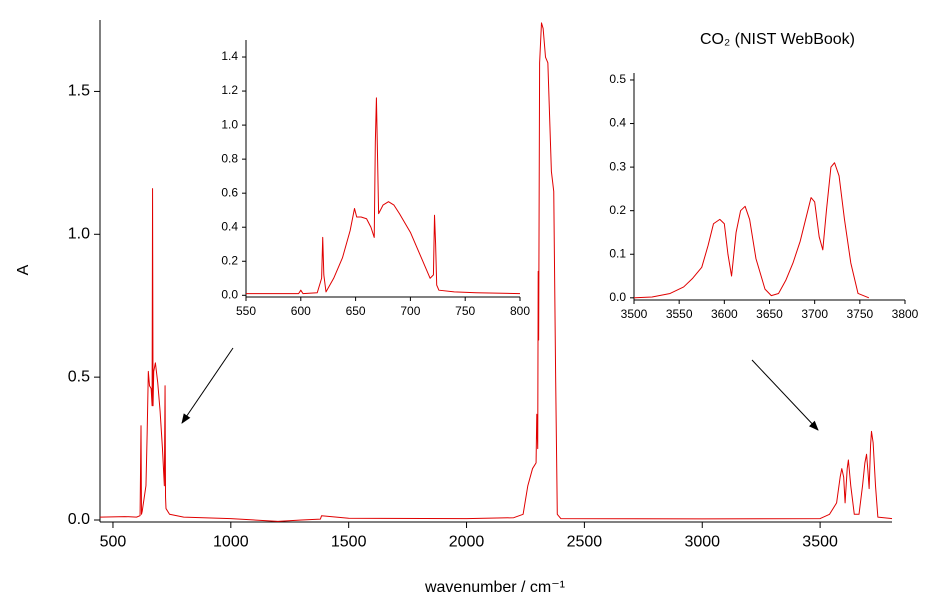 The image size is (933, 600). I want to click on x-tick-label: 650, so click(356, 311).